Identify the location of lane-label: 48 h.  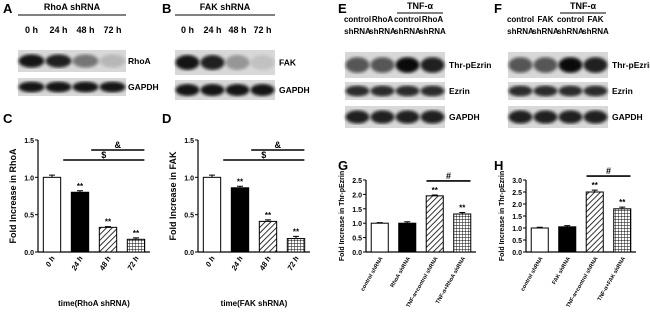
(85, 30).